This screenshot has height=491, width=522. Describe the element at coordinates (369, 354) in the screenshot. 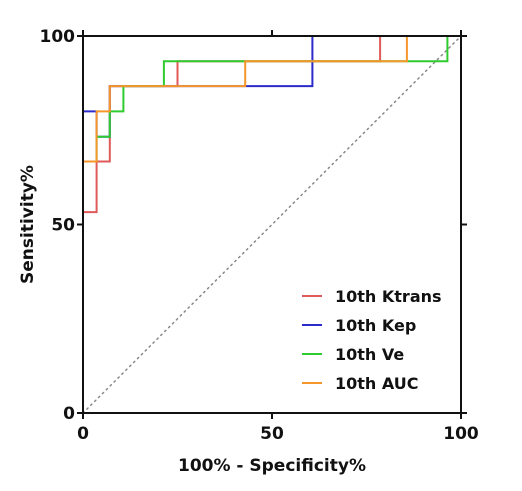

I see `legend-label: 10th Ve` at that location.